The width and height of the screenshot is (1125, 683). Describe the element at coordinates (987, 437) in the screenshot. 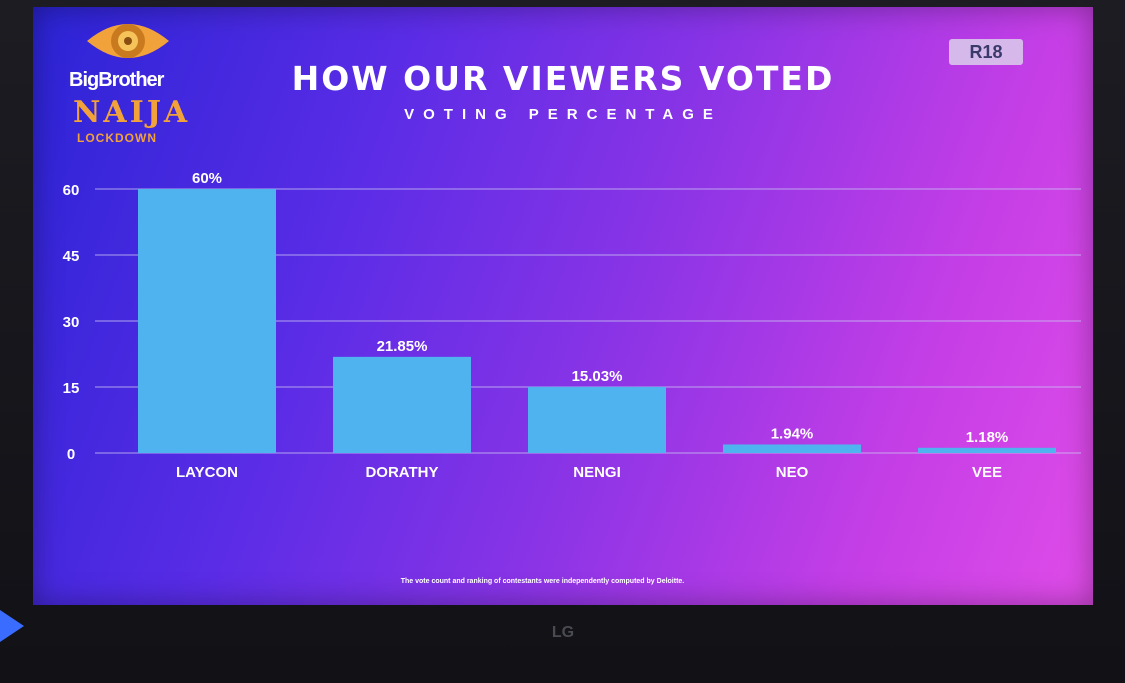

I see `data-label: 1.18%` at that location.